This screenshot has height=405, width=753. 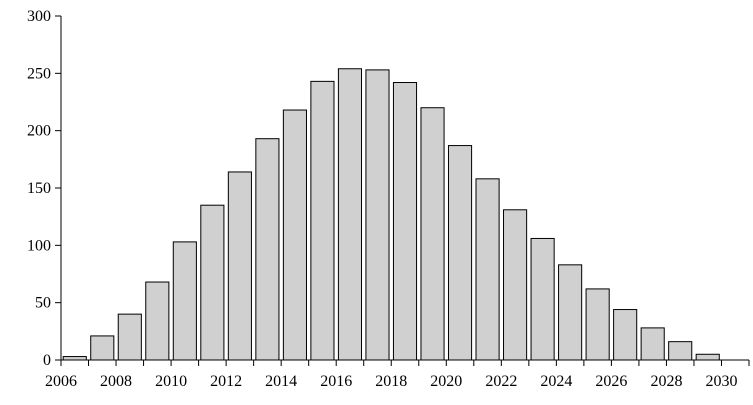 I want to click on bar-2014, so click(x=294, y=235).